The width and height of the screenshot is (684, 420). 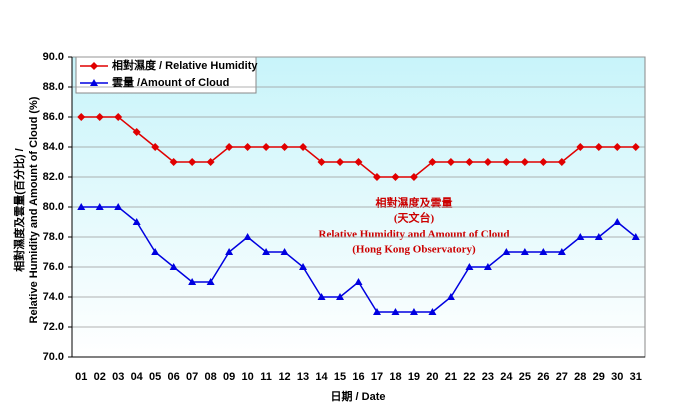 I want to click on x-tick-label: 18, so click(x=395, y=377).